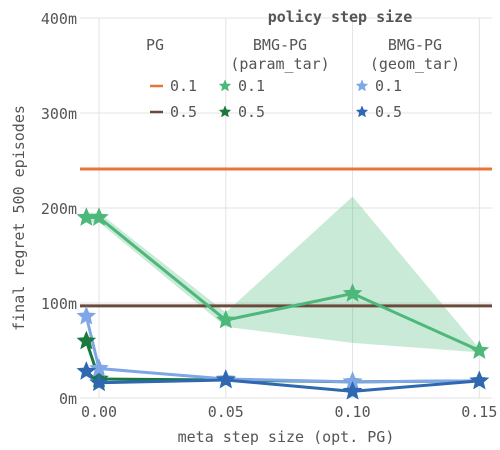 The height and width of the screenshot is (450, 500). I want to click on y-tick-label-1: 100m, so click(59, 304).